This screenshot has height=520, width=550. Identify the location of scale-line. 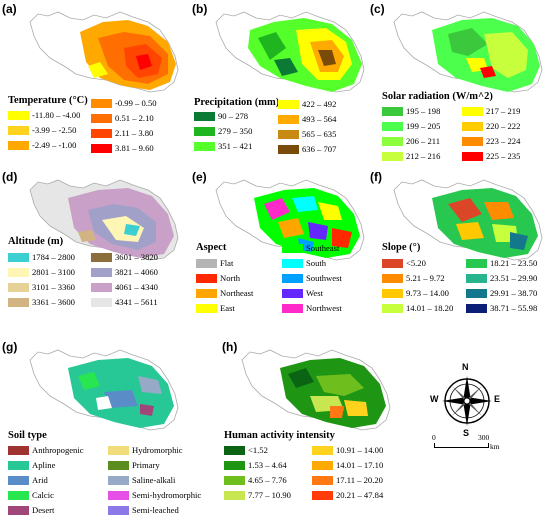
(461, 447).